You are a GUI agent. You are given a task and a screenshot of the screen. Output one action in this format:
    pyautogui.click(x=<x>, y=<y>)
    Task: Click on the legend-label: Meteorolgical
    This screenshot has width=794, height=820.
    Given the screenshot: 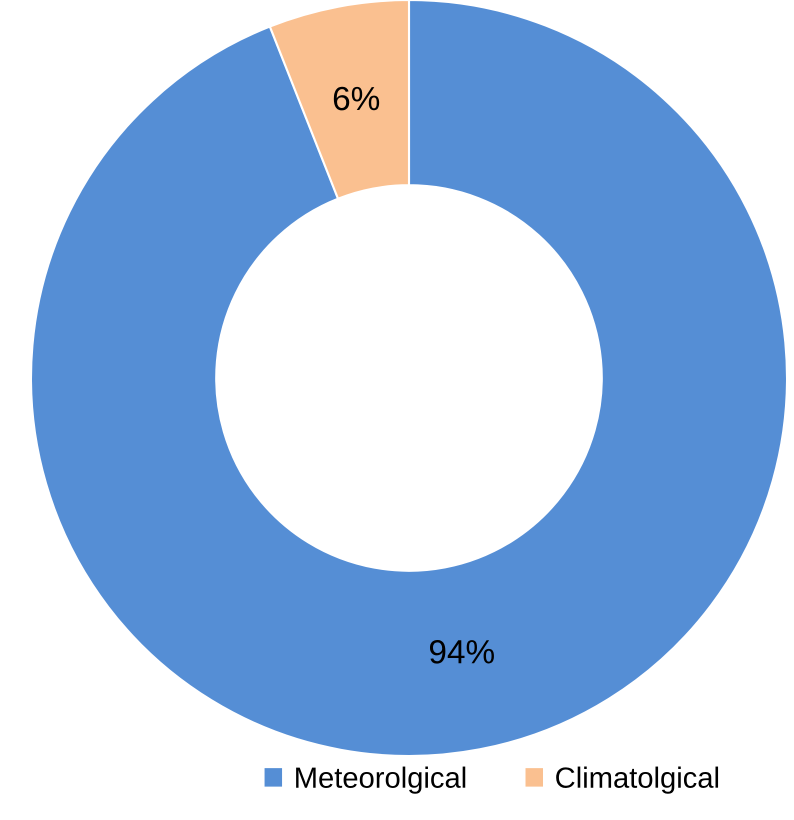 What is the action you would take?
    pyautogui.click(x=381, y=780)
    